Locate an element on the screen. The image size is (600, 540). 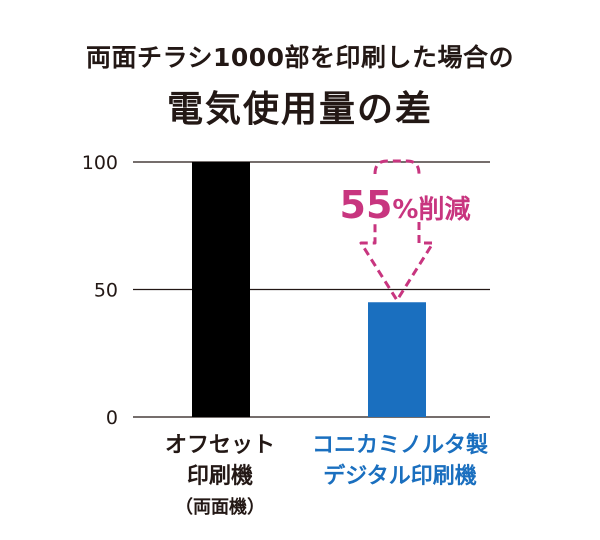
category-label-digital: コニカミノルタ製 デジタル印刷機 is located at coordinates (400, 461).